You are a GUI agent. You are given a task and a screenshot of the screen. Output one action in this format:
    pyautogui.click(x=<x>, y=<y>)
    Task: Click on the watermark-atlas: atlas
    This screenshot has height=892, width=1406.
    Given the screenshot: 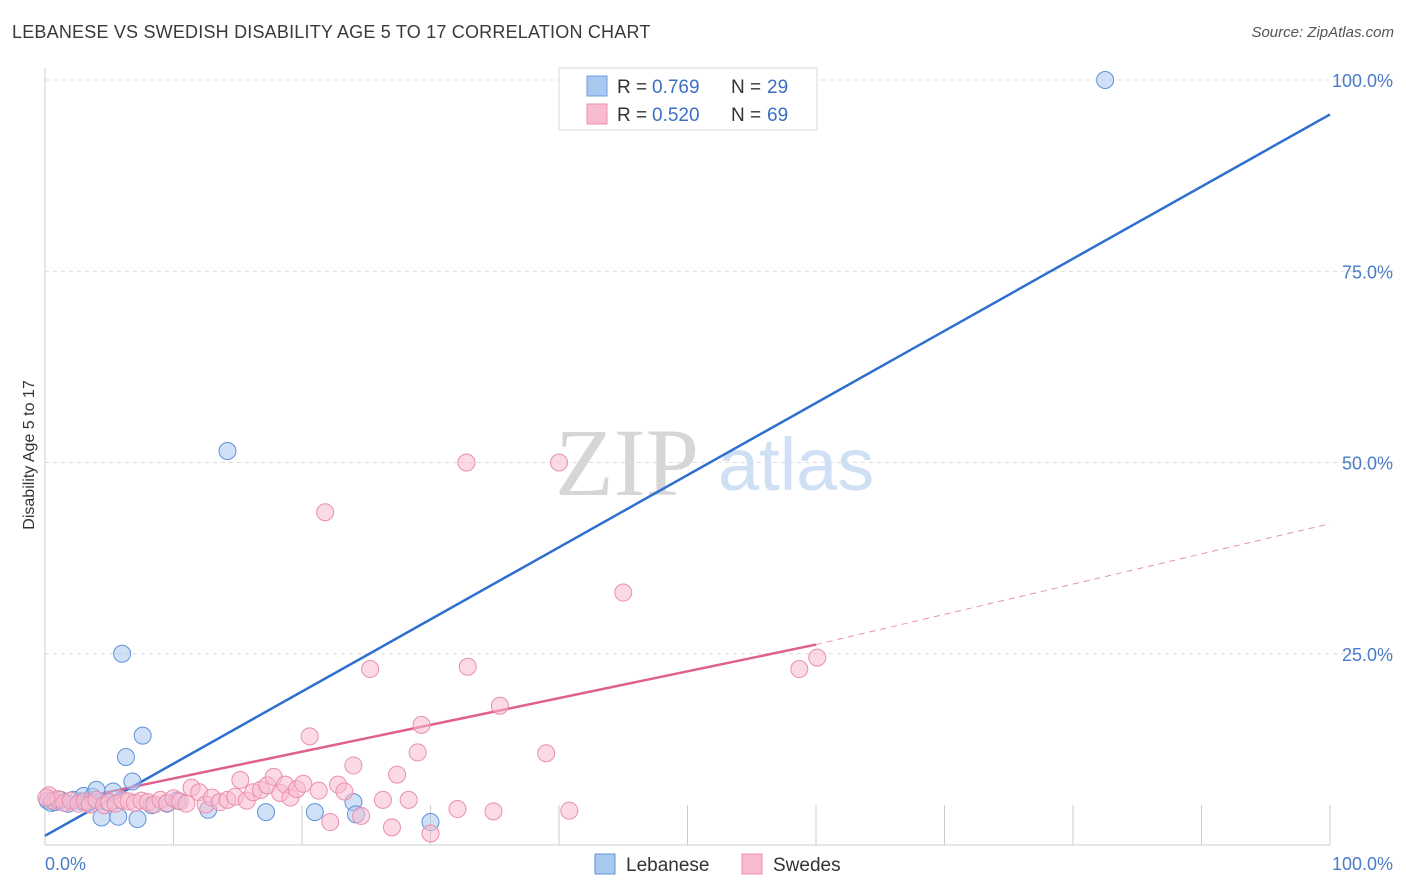 What is the action you would take?
    pyautogui.click(x=796, y=464)
    